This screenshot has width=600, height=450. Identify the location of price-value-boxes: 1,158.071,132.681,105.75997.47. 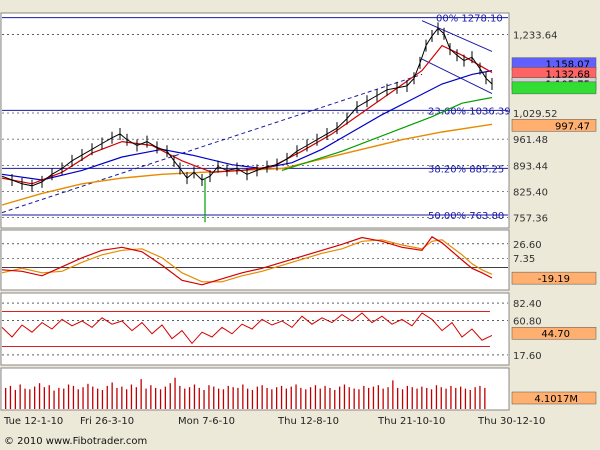
(554, 94).